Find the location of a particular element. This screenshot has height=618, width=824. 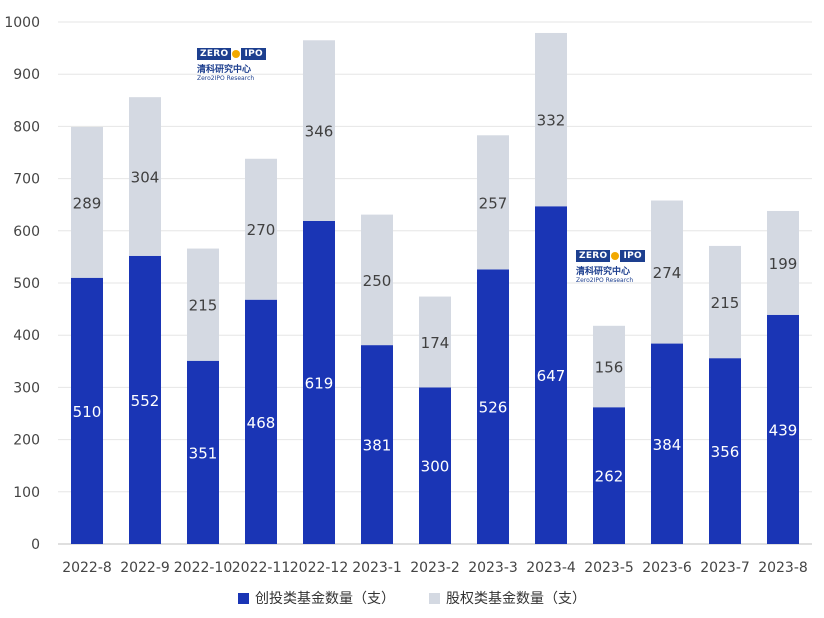

y-tick-label: 200 is located at coordinates (26, 441).